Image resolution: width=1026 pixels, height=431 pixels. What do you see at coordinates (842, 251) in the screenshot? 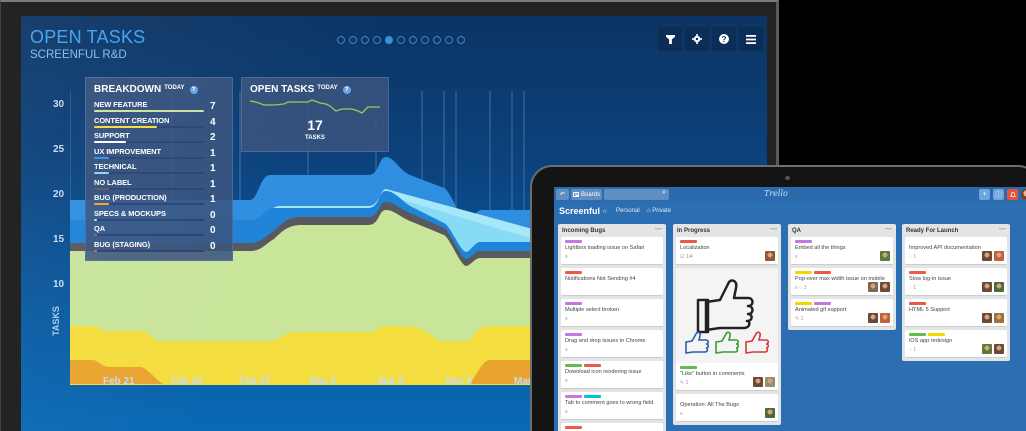
I see `trello-card: Embed all the things ≡` at bounding box center [842, 251].